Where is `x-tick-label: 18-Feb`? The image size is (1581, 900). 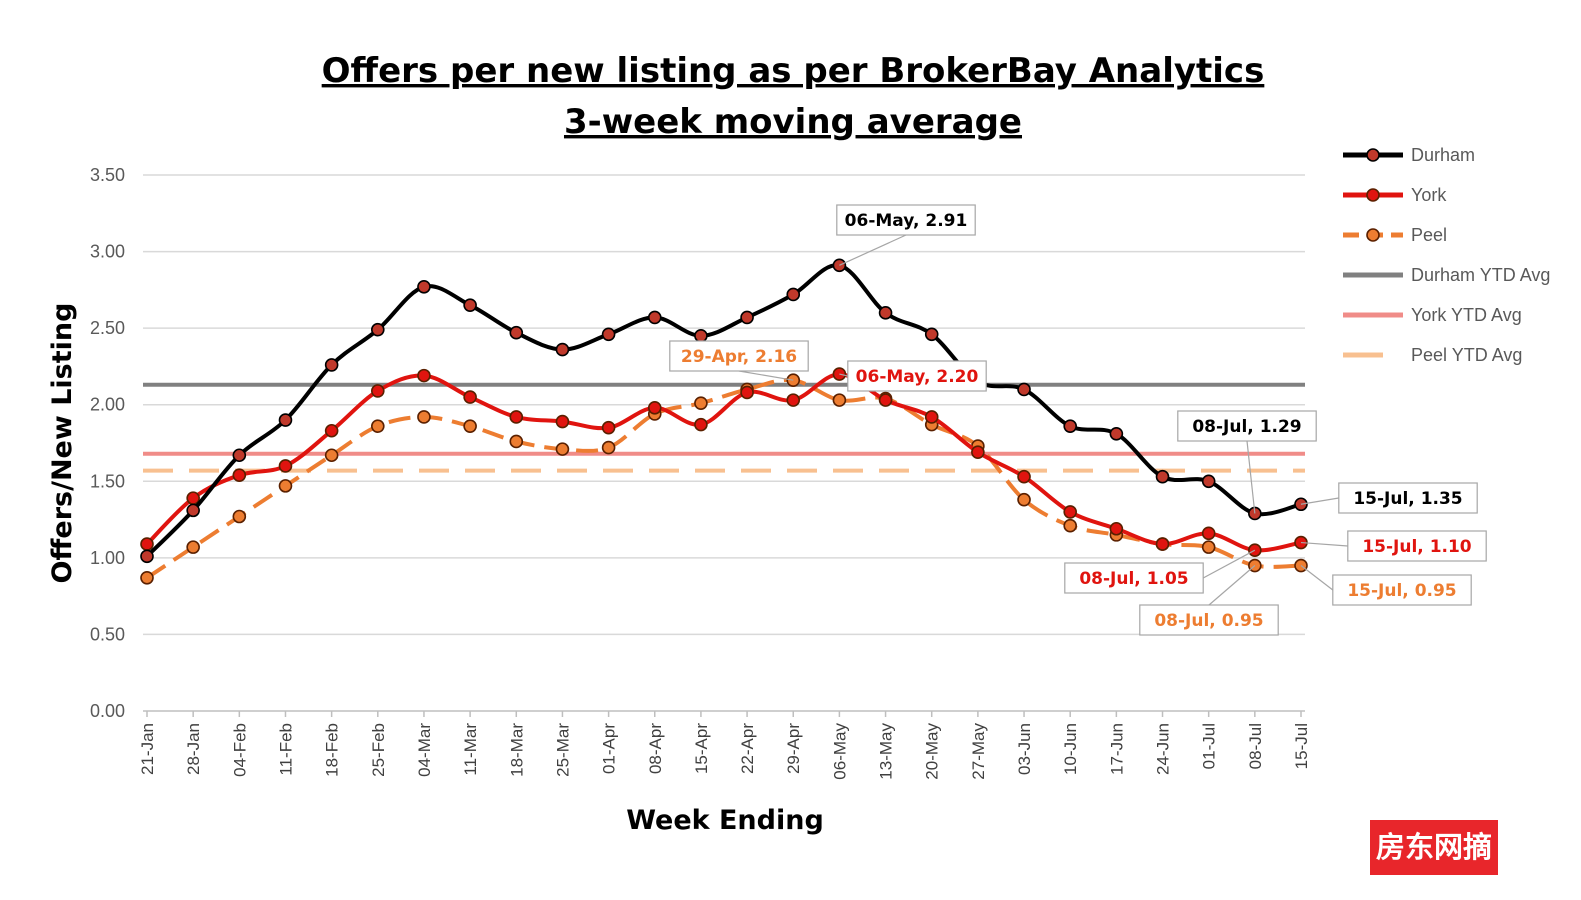 x-tick-label: 18-Feb is located at coordinates (332, 750).